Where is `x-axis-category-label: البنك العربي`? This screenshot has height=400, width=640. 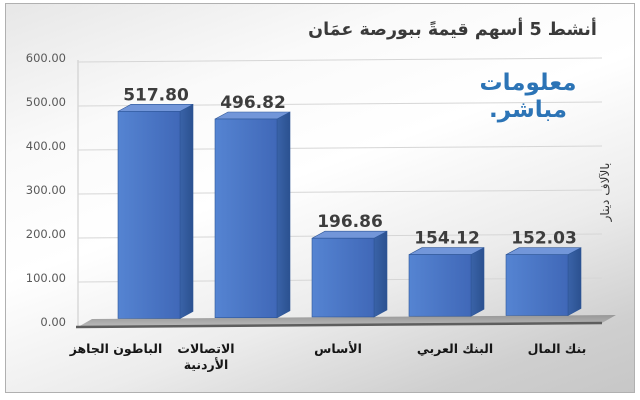
x-axis-category-label: البنك العربي is located at coordinates (455, 348).